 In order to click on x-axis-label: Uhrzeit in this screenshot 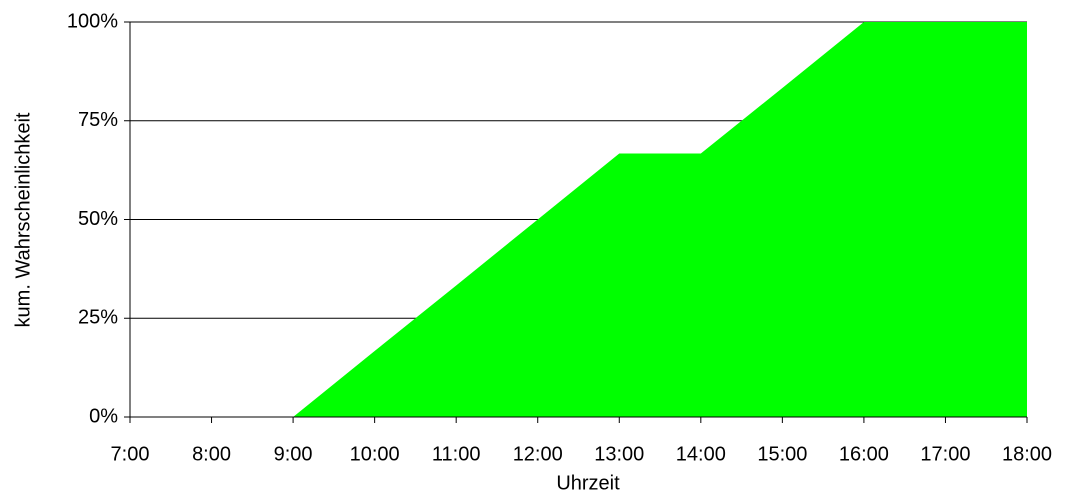, I will do `click(588, 483)`.